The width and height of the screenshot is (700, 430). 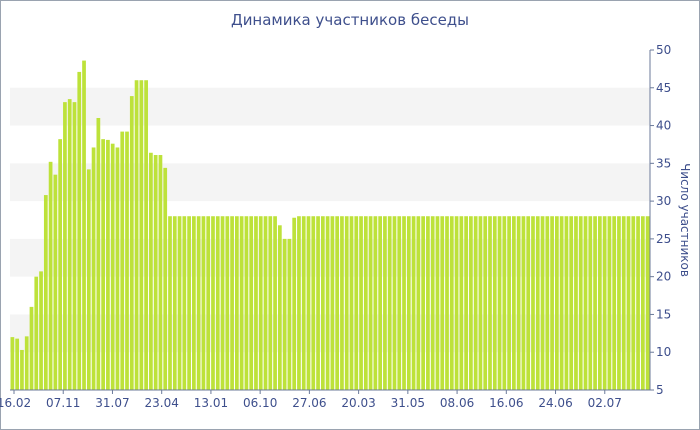 What do you see at coordinates (663, 50) in the screenshot?
I see `y-tick-label: 50` at bounding box center [663, 50].